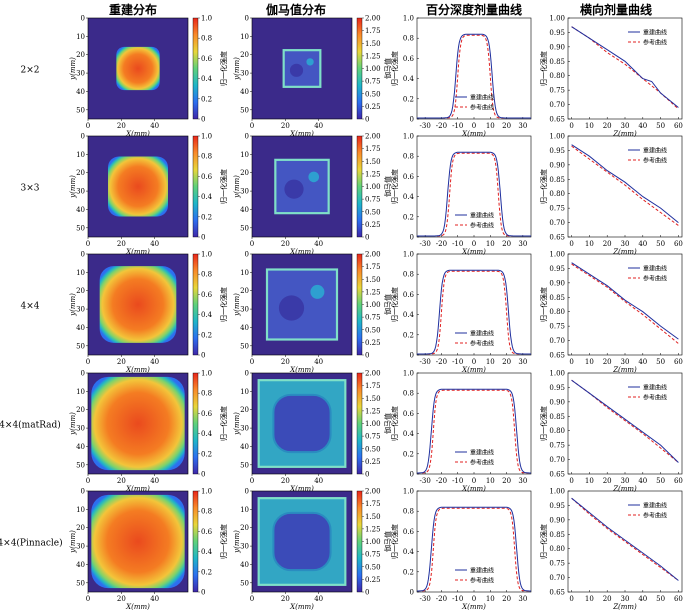 Image resolution: width=700 pixels, height=610 pixels. Describe the element at coordinates (557, 62) in the screenshot. I see `y-tick-label: 0.85` at that location.